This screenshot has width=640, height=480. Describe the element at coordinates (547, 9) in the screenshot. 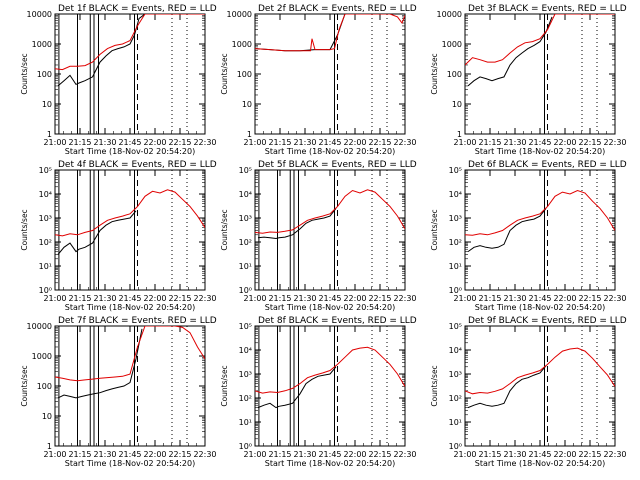

I see `panel-title: Det 3f BLACK = Events, RED = LLD` at that location.